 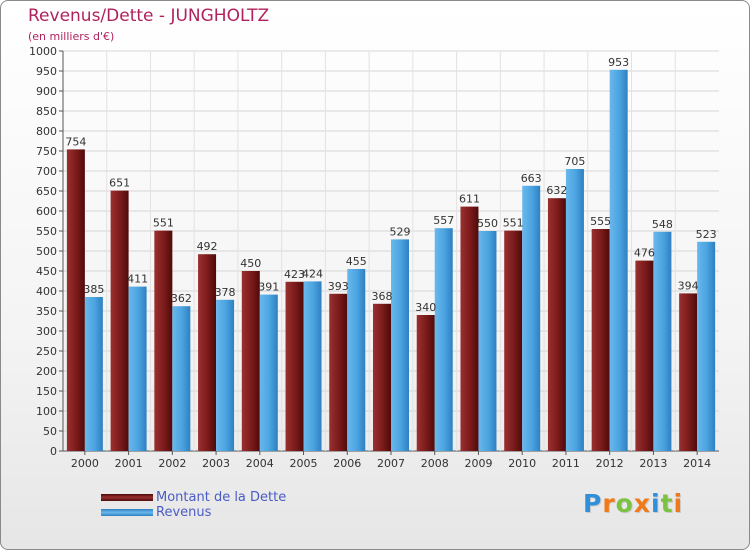 What do you see at coordinates (181, 298) in the screenshot?
I see `revenue-data-label: 362` at bounding box center [181, 298].